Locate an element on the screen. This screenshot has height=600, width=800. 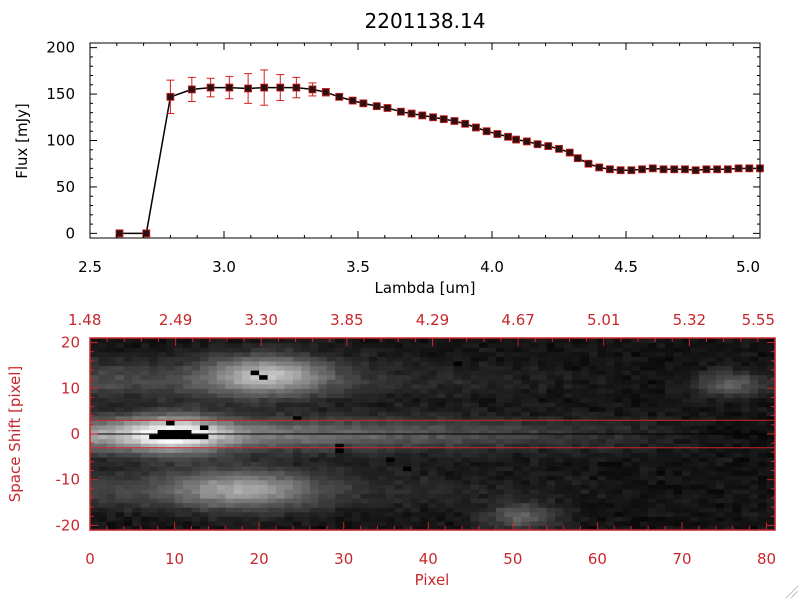
top-tick-label: 4.67 is located at coordinates (517, 320).